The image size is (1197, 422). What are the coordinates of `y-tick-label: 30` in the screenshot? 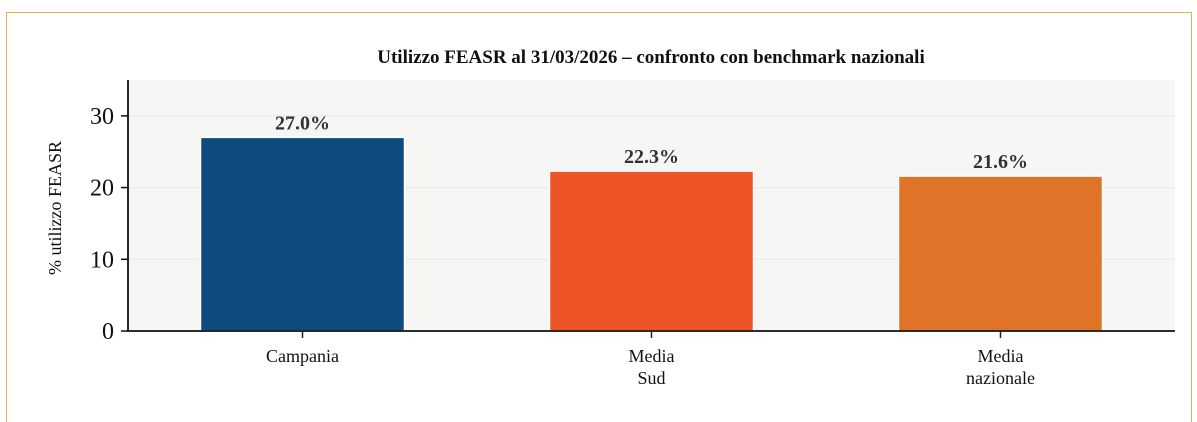 It's located at (102, 117).